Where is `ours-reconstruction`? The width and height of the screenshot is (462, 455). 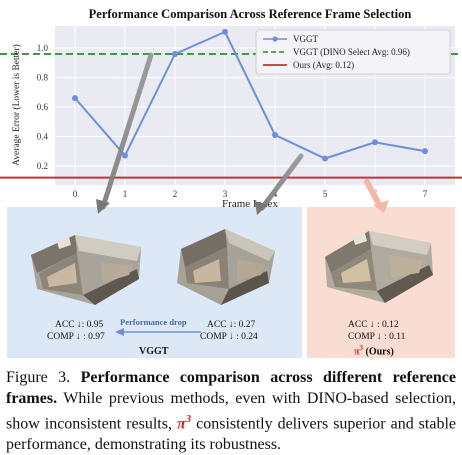 ours-reconstruction is located at coordinates (379, 267).